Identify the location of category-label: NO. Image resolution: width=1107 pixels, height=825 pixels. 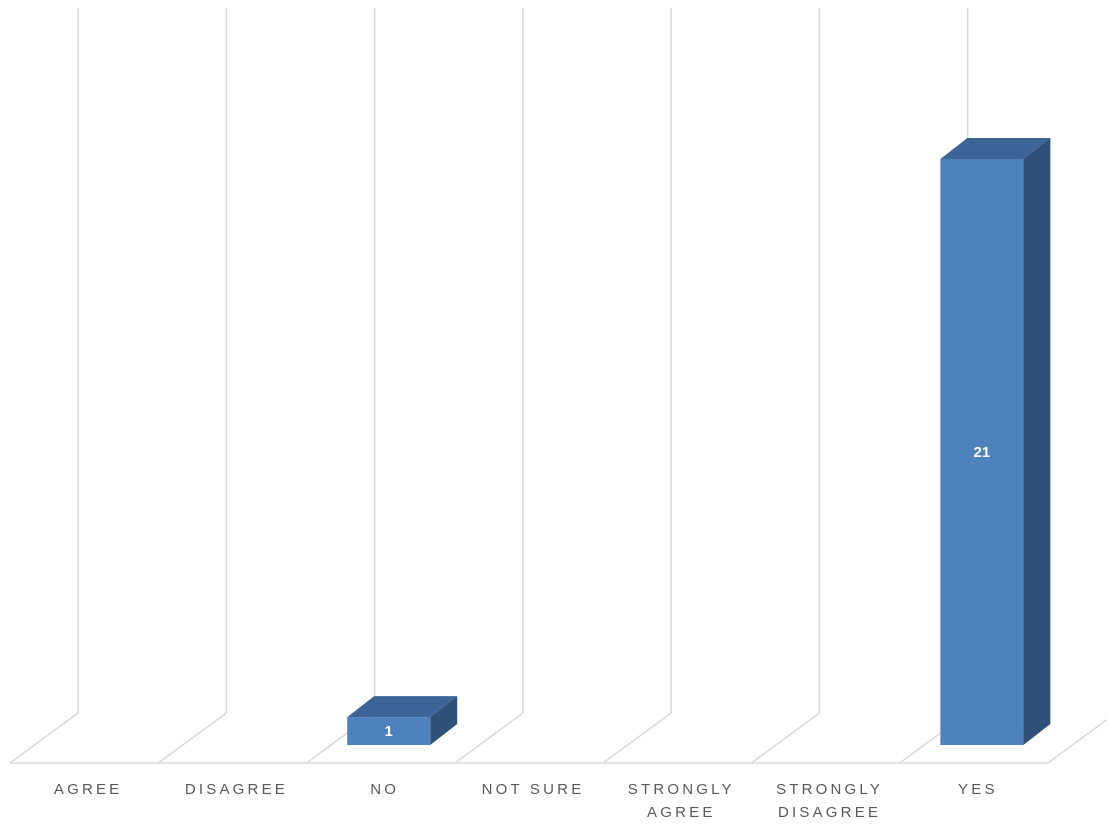
(384, 789).